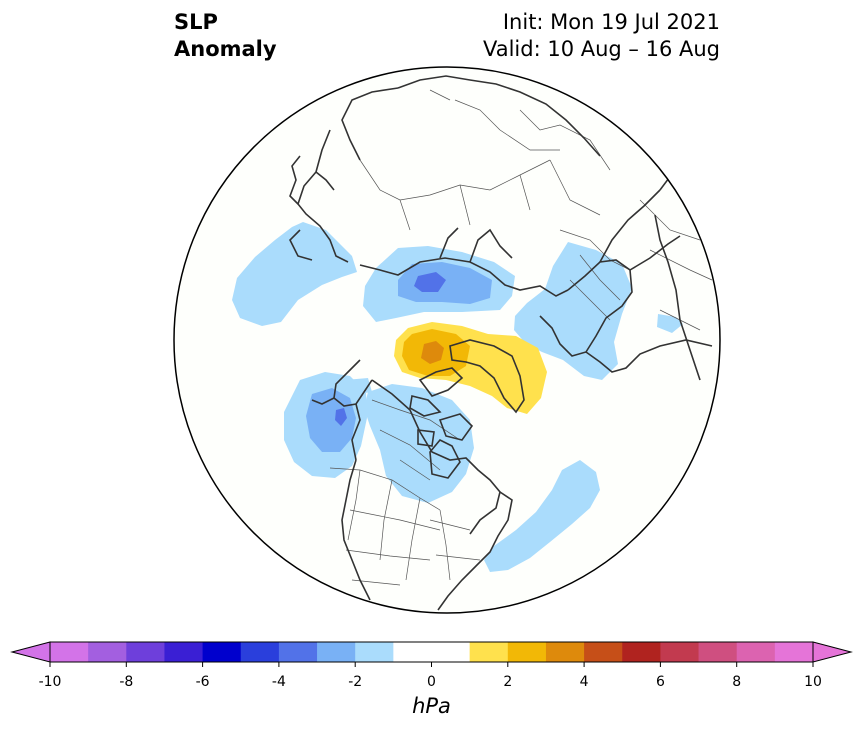 The width and height of the screenshot is (863, 732). Describe the element at coordinates (431, 706) in the screenshot. I see `colorbar-unit-label: hPa` at that location.